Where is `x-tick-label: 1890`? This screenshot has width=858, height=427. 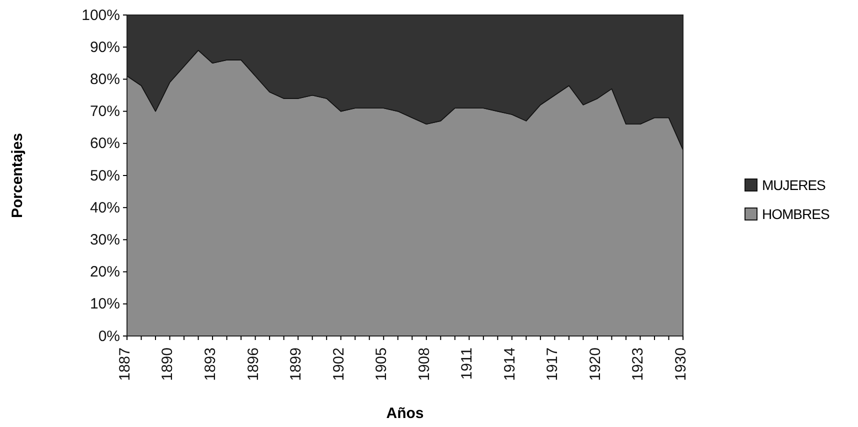 x-tick-label: 1890 is located at coordinates (167, 364).